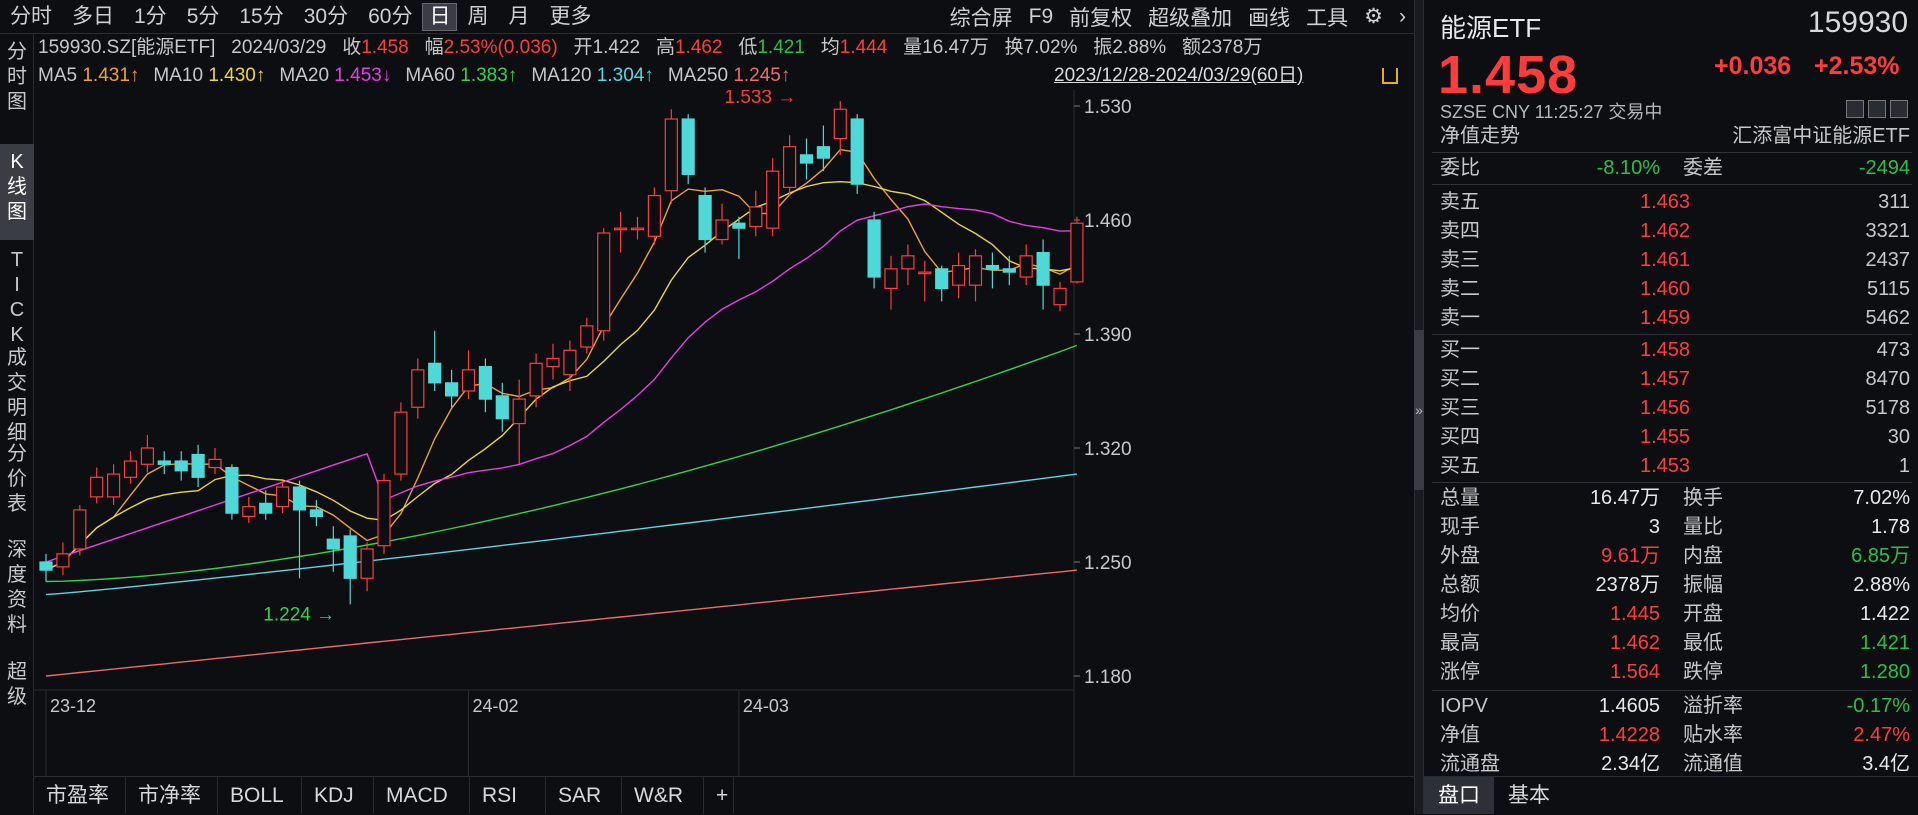 The width and height of the screenshot is (1918, 815). Describe the element at coordinates (203, 16) in the screenshot. I see `period-tab-3: 5分` at that location.